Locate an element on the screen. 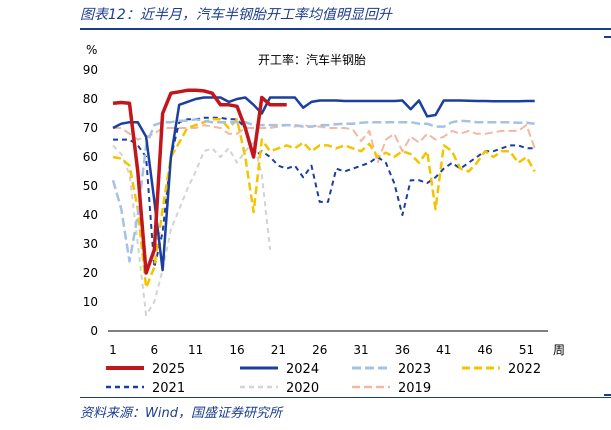  legend-label-2024: 2024 is located at coordinates (302, 369).